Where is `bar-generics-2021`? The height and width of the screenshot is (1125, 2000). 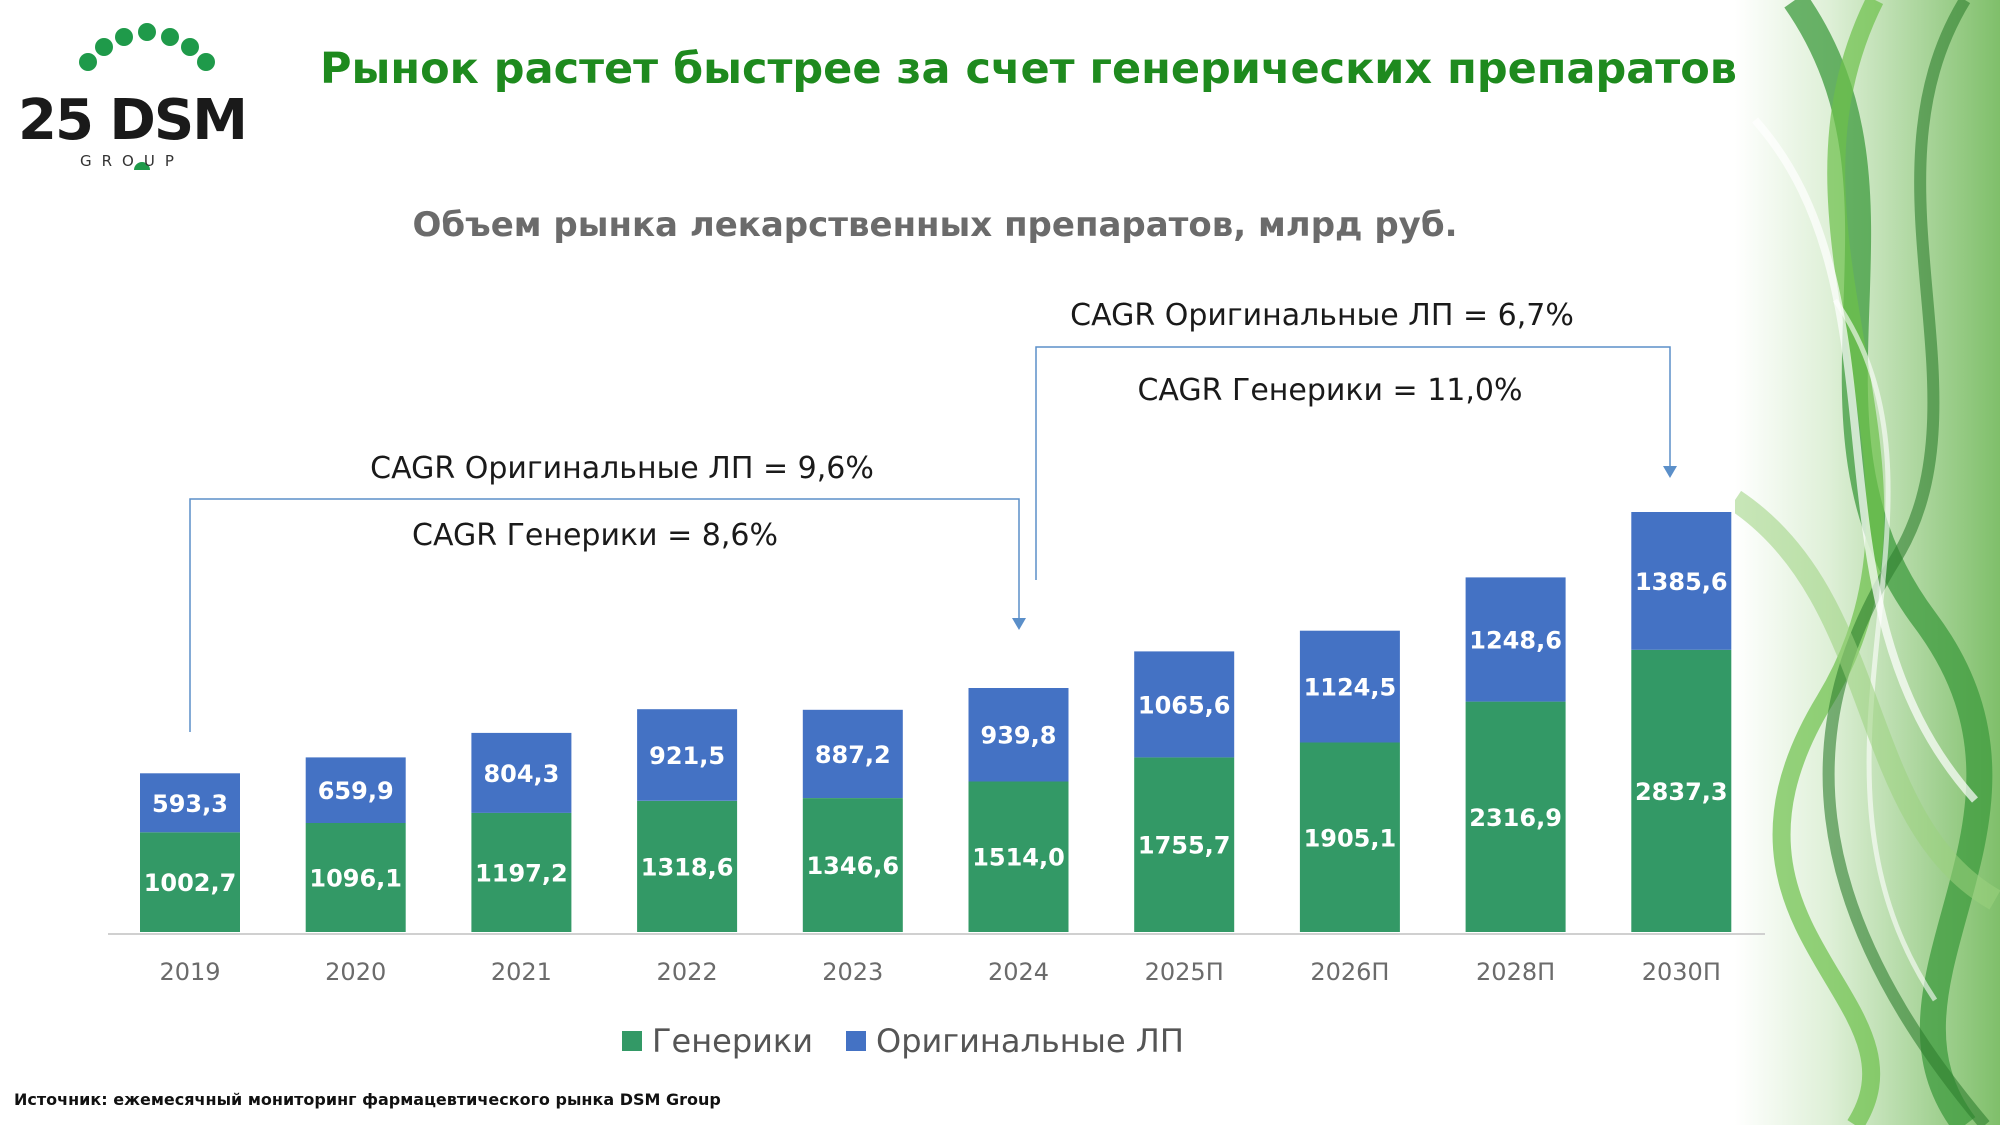 bar-generics-2021 is located at coordinates (521, 872).